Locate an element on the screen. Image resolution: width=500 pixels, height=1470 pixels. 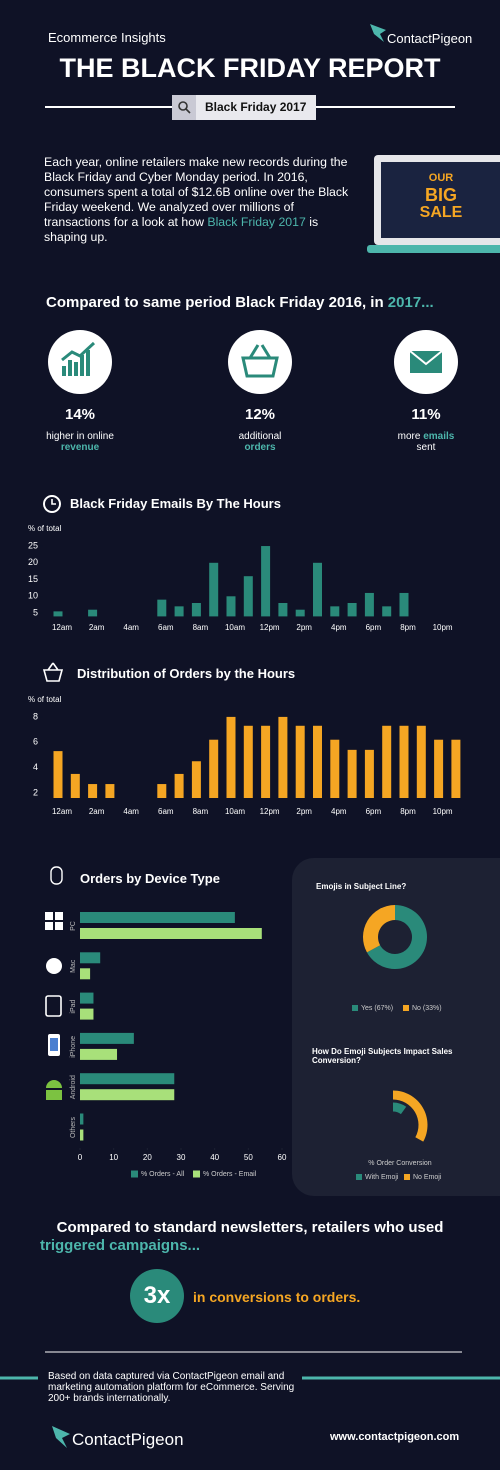
icon-mac is located at coordinates (54, 966).